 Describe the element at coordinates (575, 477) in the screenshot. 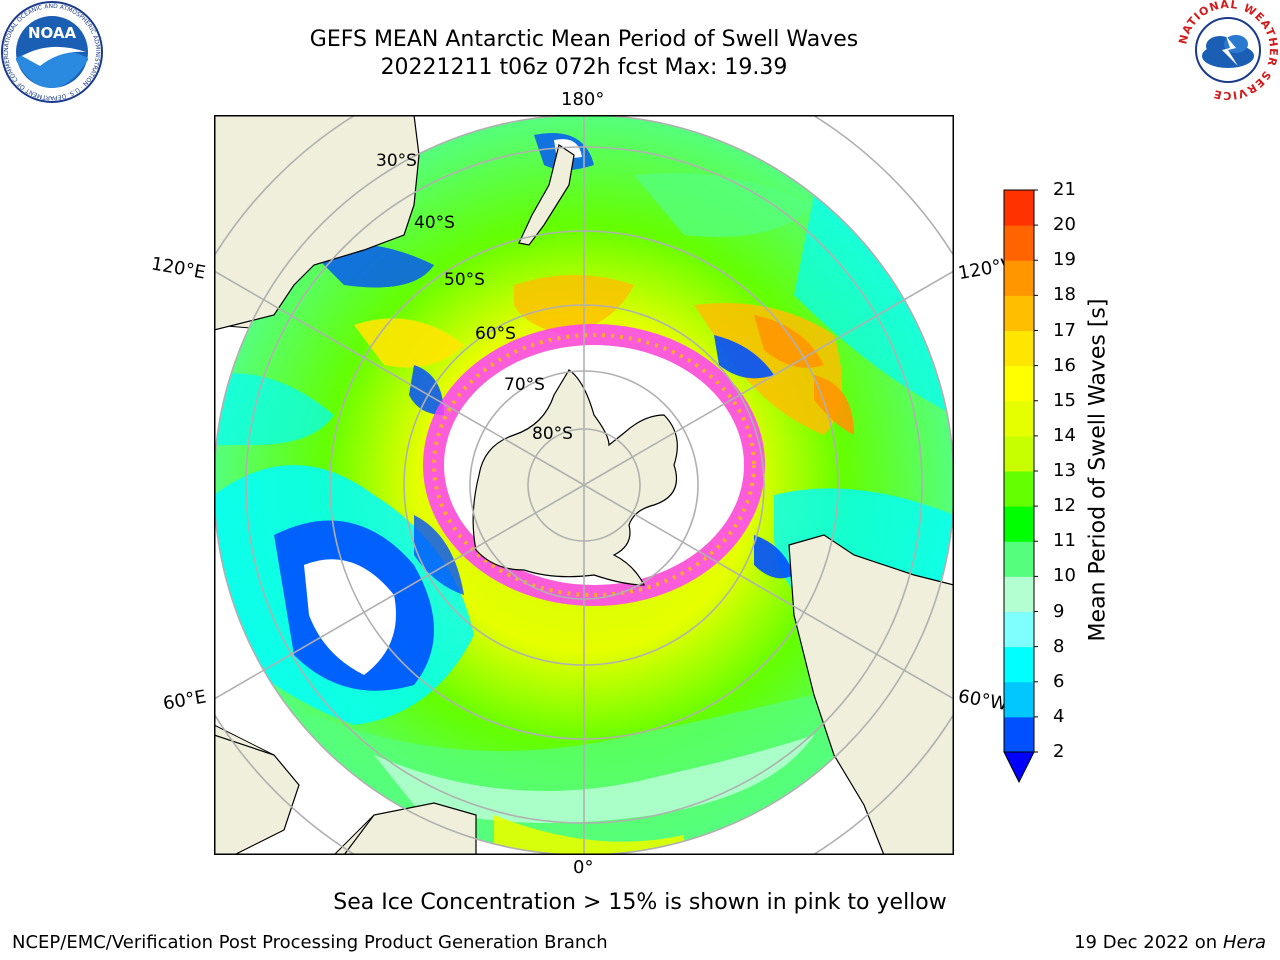

I see `antarctica` at that location.